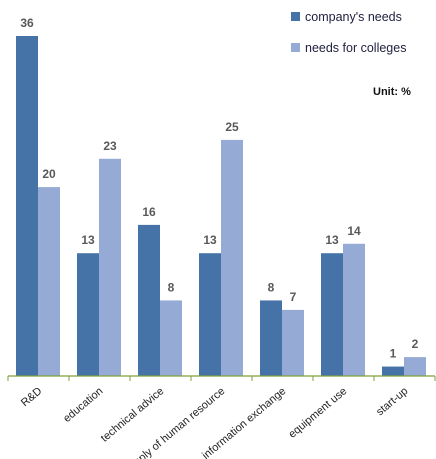 This screenshot has width=436, height=459. What do you see at coordinates (210, 314) in the screenshot?
I see `bar-supply-of-human-resource-company-s-needs` at bounding box center [210, 314].